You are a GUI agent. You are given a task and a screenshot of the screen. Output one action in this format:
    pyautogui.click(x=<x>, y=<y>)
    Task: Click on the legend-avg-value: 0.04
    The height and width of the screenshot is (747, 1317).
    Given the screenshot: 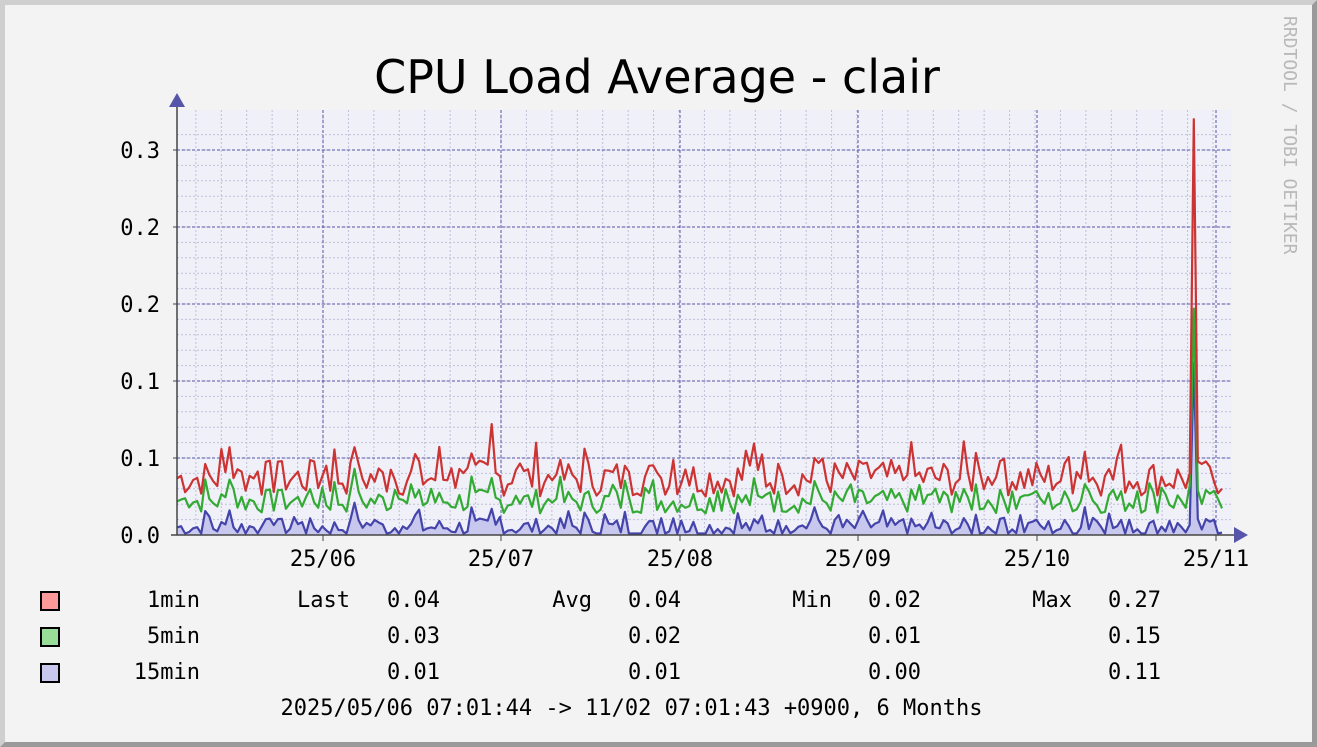 What is the action you would take?
    pyautogui.click(x=654, y=600)
    